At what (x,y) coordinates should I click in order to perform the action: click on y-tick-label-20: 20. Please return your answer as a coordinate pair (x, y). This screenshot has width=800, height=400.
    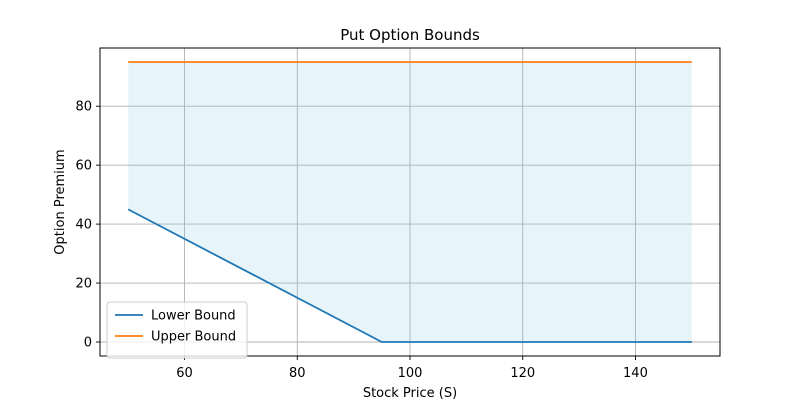
    Looking at the image, I should click on (83, 284).